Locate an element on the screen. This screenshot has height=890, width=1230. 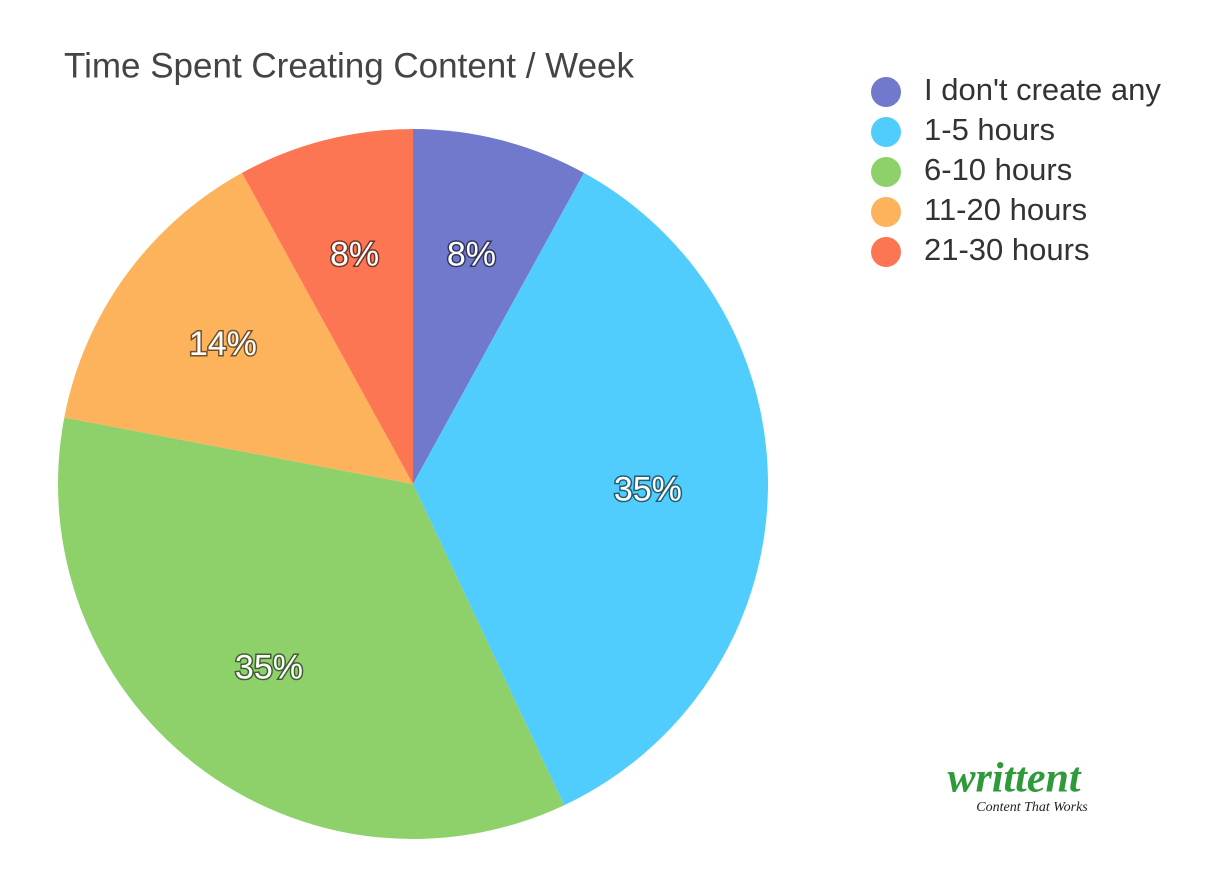
value-label: 14% is located at coordinates (223, 344).